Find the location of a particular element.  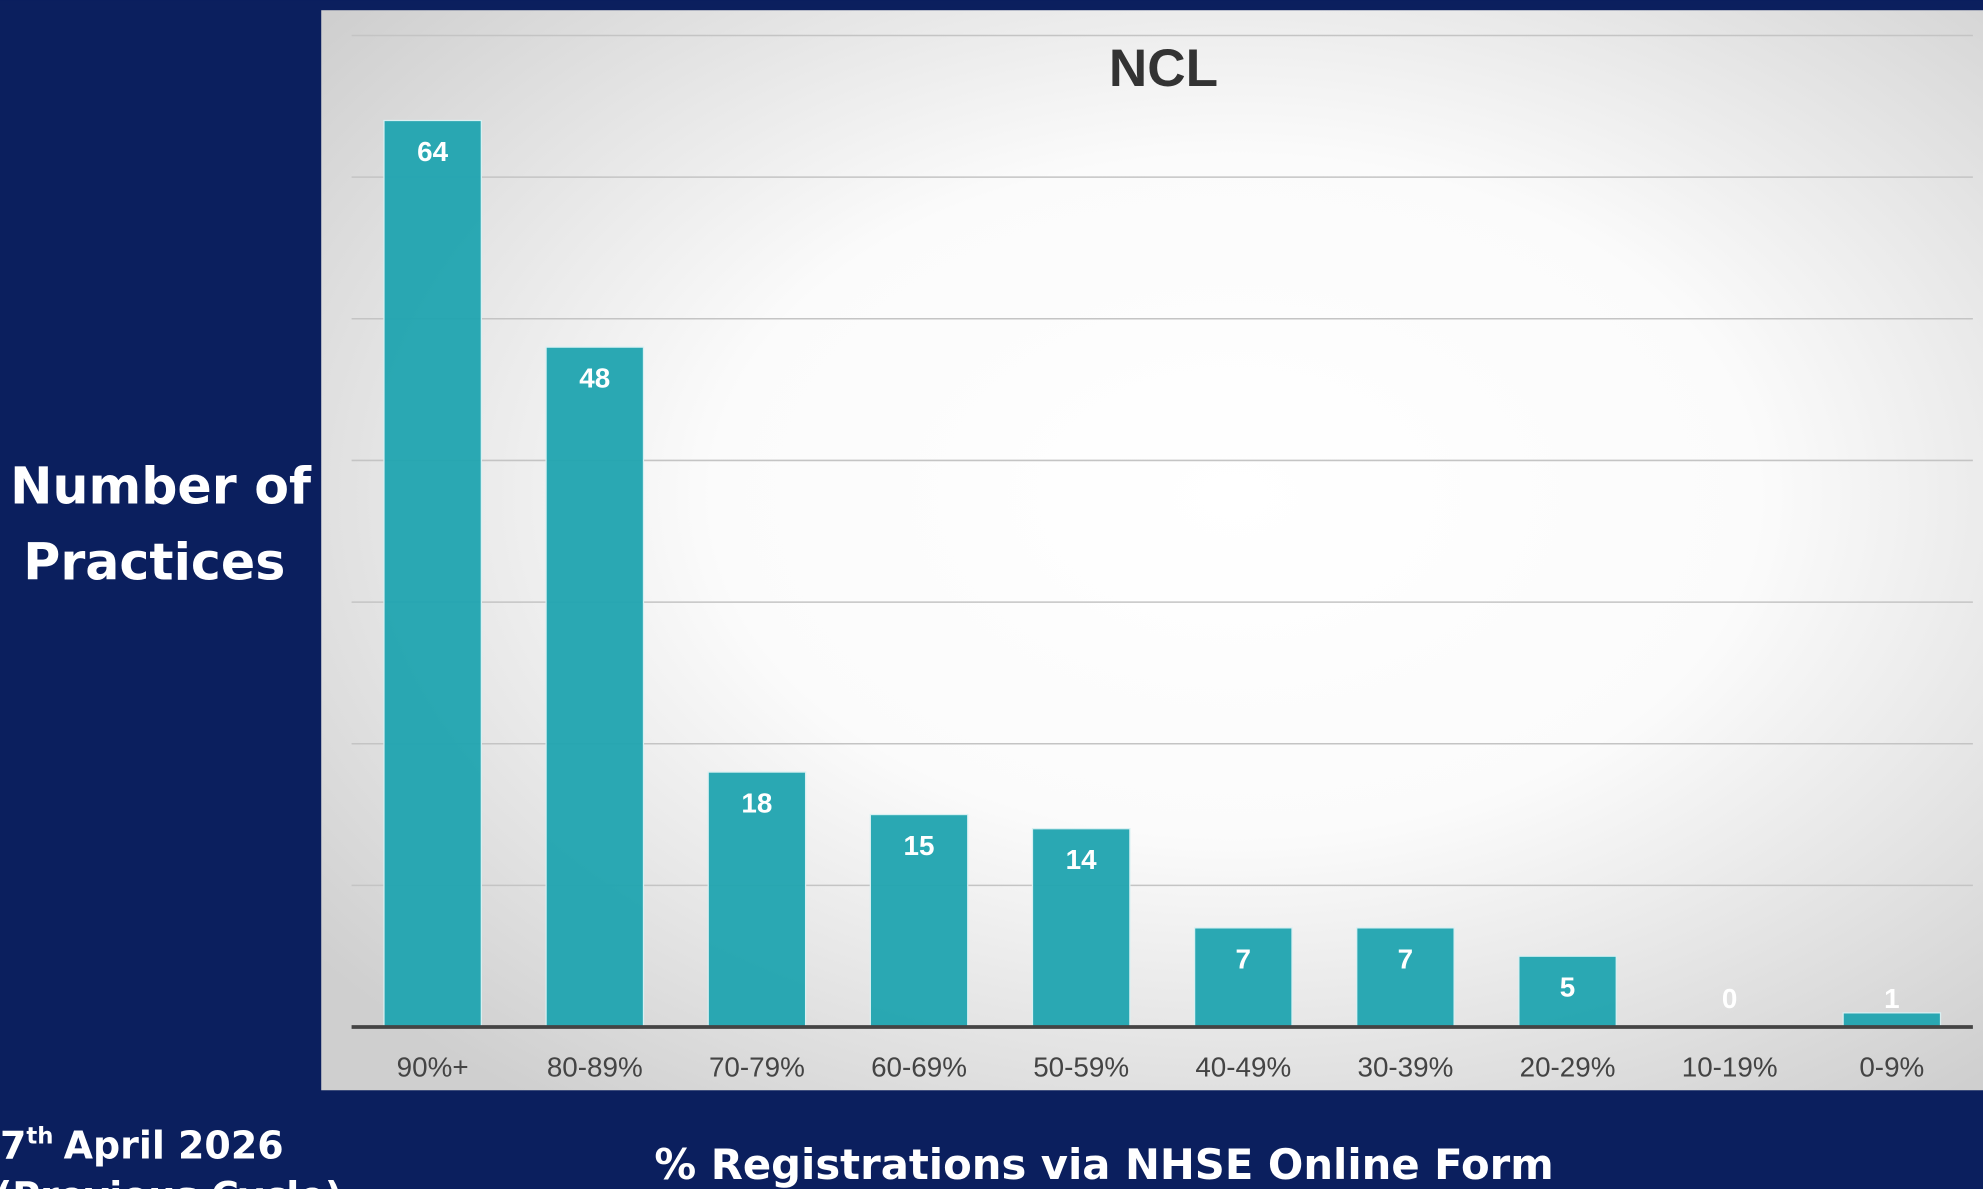

data-label: 1 is located at coordinates (1891, 998).